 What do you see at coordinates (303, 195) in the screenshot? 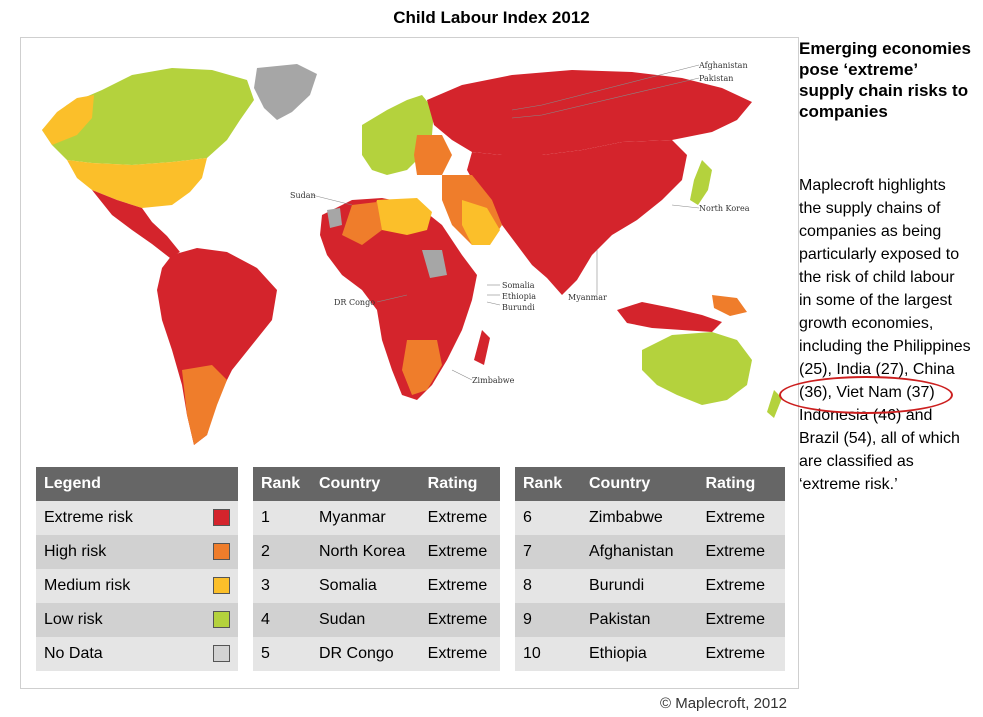
I see `label-sudan: Sudan` at bounding box center [303, 195].